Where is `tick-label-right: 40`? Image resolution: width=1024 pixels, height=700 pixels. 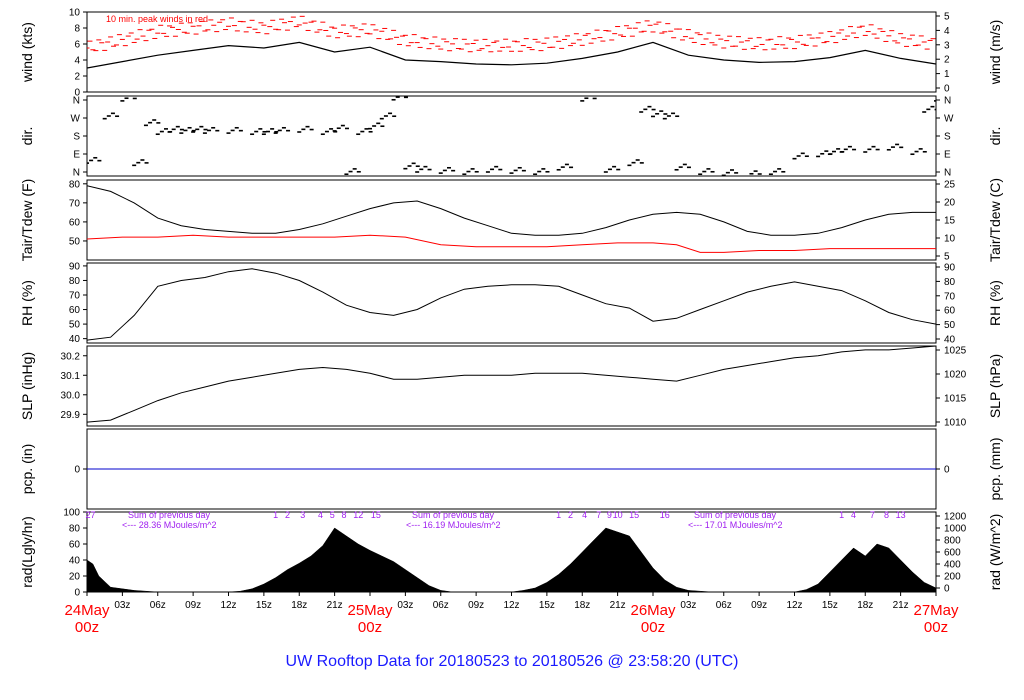 tick-label-right: 40 is located at coordinates (950, 340).